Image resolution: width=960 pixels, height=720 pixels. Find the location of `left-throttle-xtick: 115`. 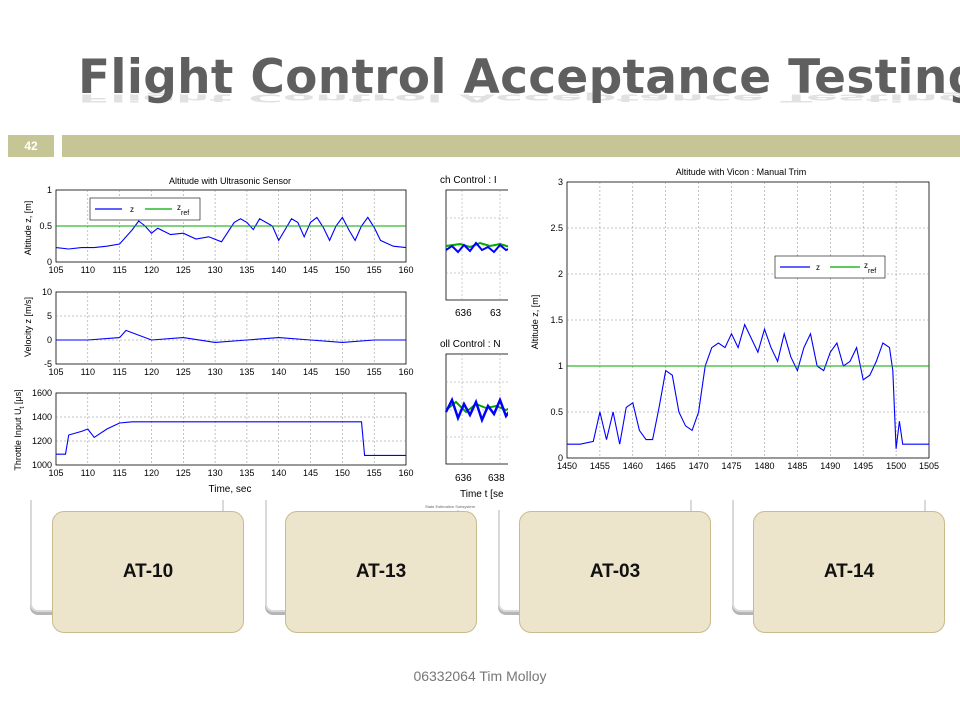

left-throttle-xtick: 115 is located at coordinates (119, 473).